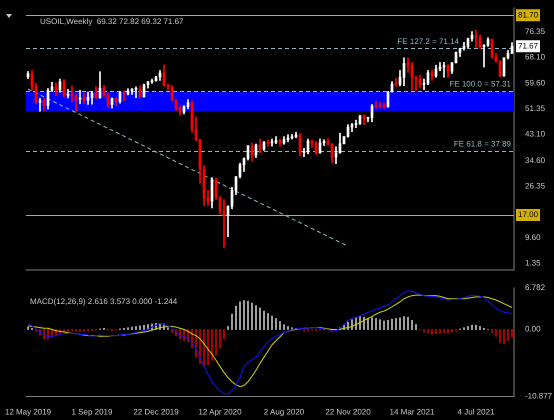 The height and width of the screenshot is (420, 554). What do you see at coordinates (533, 237) in the screenshot?
I see `y-tick-label: 9.60` at bounding box center [533, 237].